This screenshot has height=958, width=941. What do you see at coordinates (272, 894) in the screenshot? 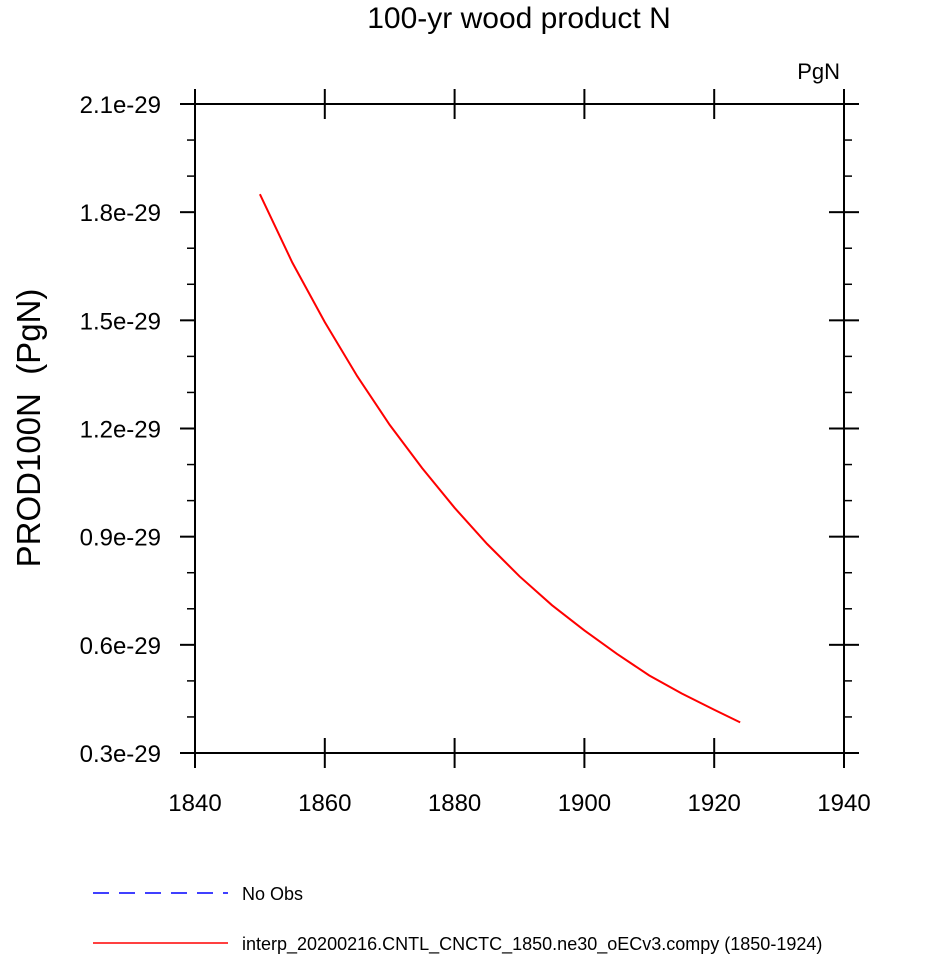
I see `legend-label: No Obs` at bounding box center [272, 894].